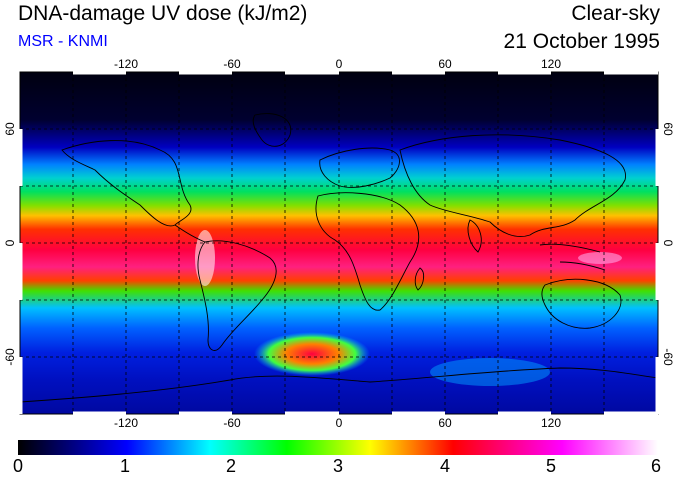 The height and width of the screenshot is (480, 678). I want to click on lon-label-top: -120, so click(126, 64).